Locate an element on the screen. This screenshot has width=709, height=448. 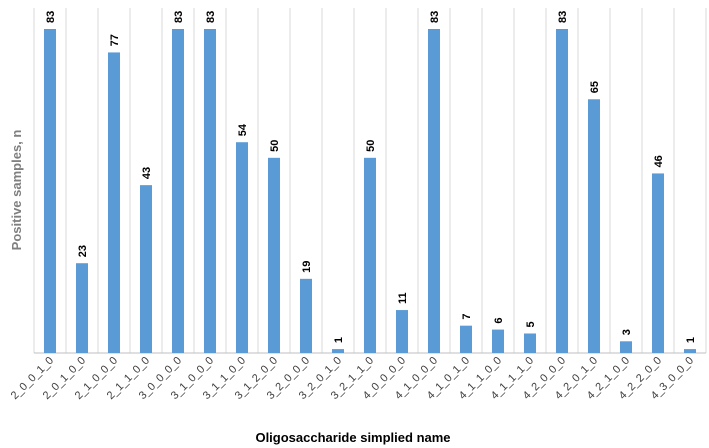
data-label-4_3_0_0_0: 1 is located at coordinates (691, 340).